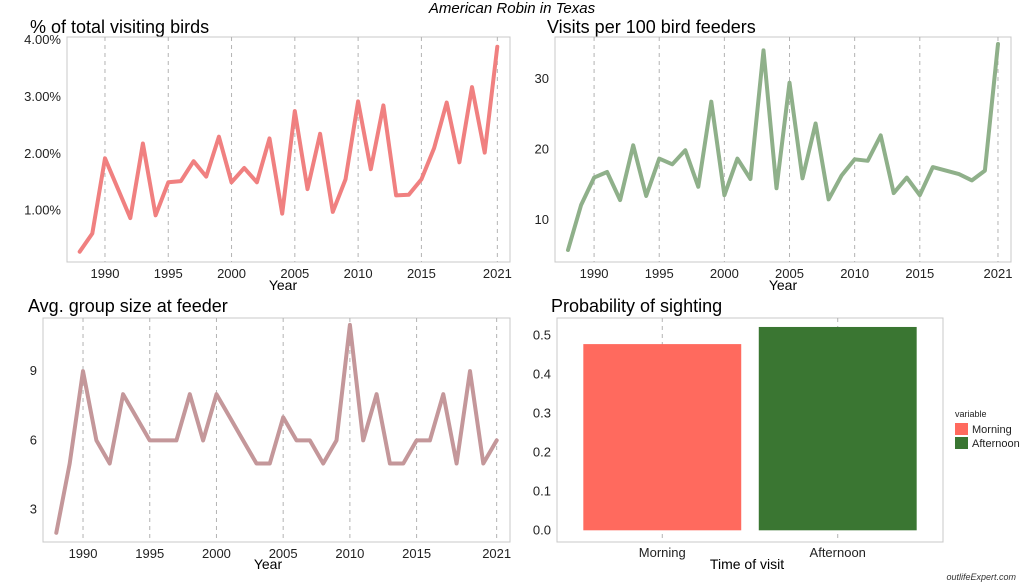 The width and height of the screenshot is (1024, 585). Describe the element at coordinates (42, 153) in the screenshot. I see `y-tick-label: 2.00%` at that location.